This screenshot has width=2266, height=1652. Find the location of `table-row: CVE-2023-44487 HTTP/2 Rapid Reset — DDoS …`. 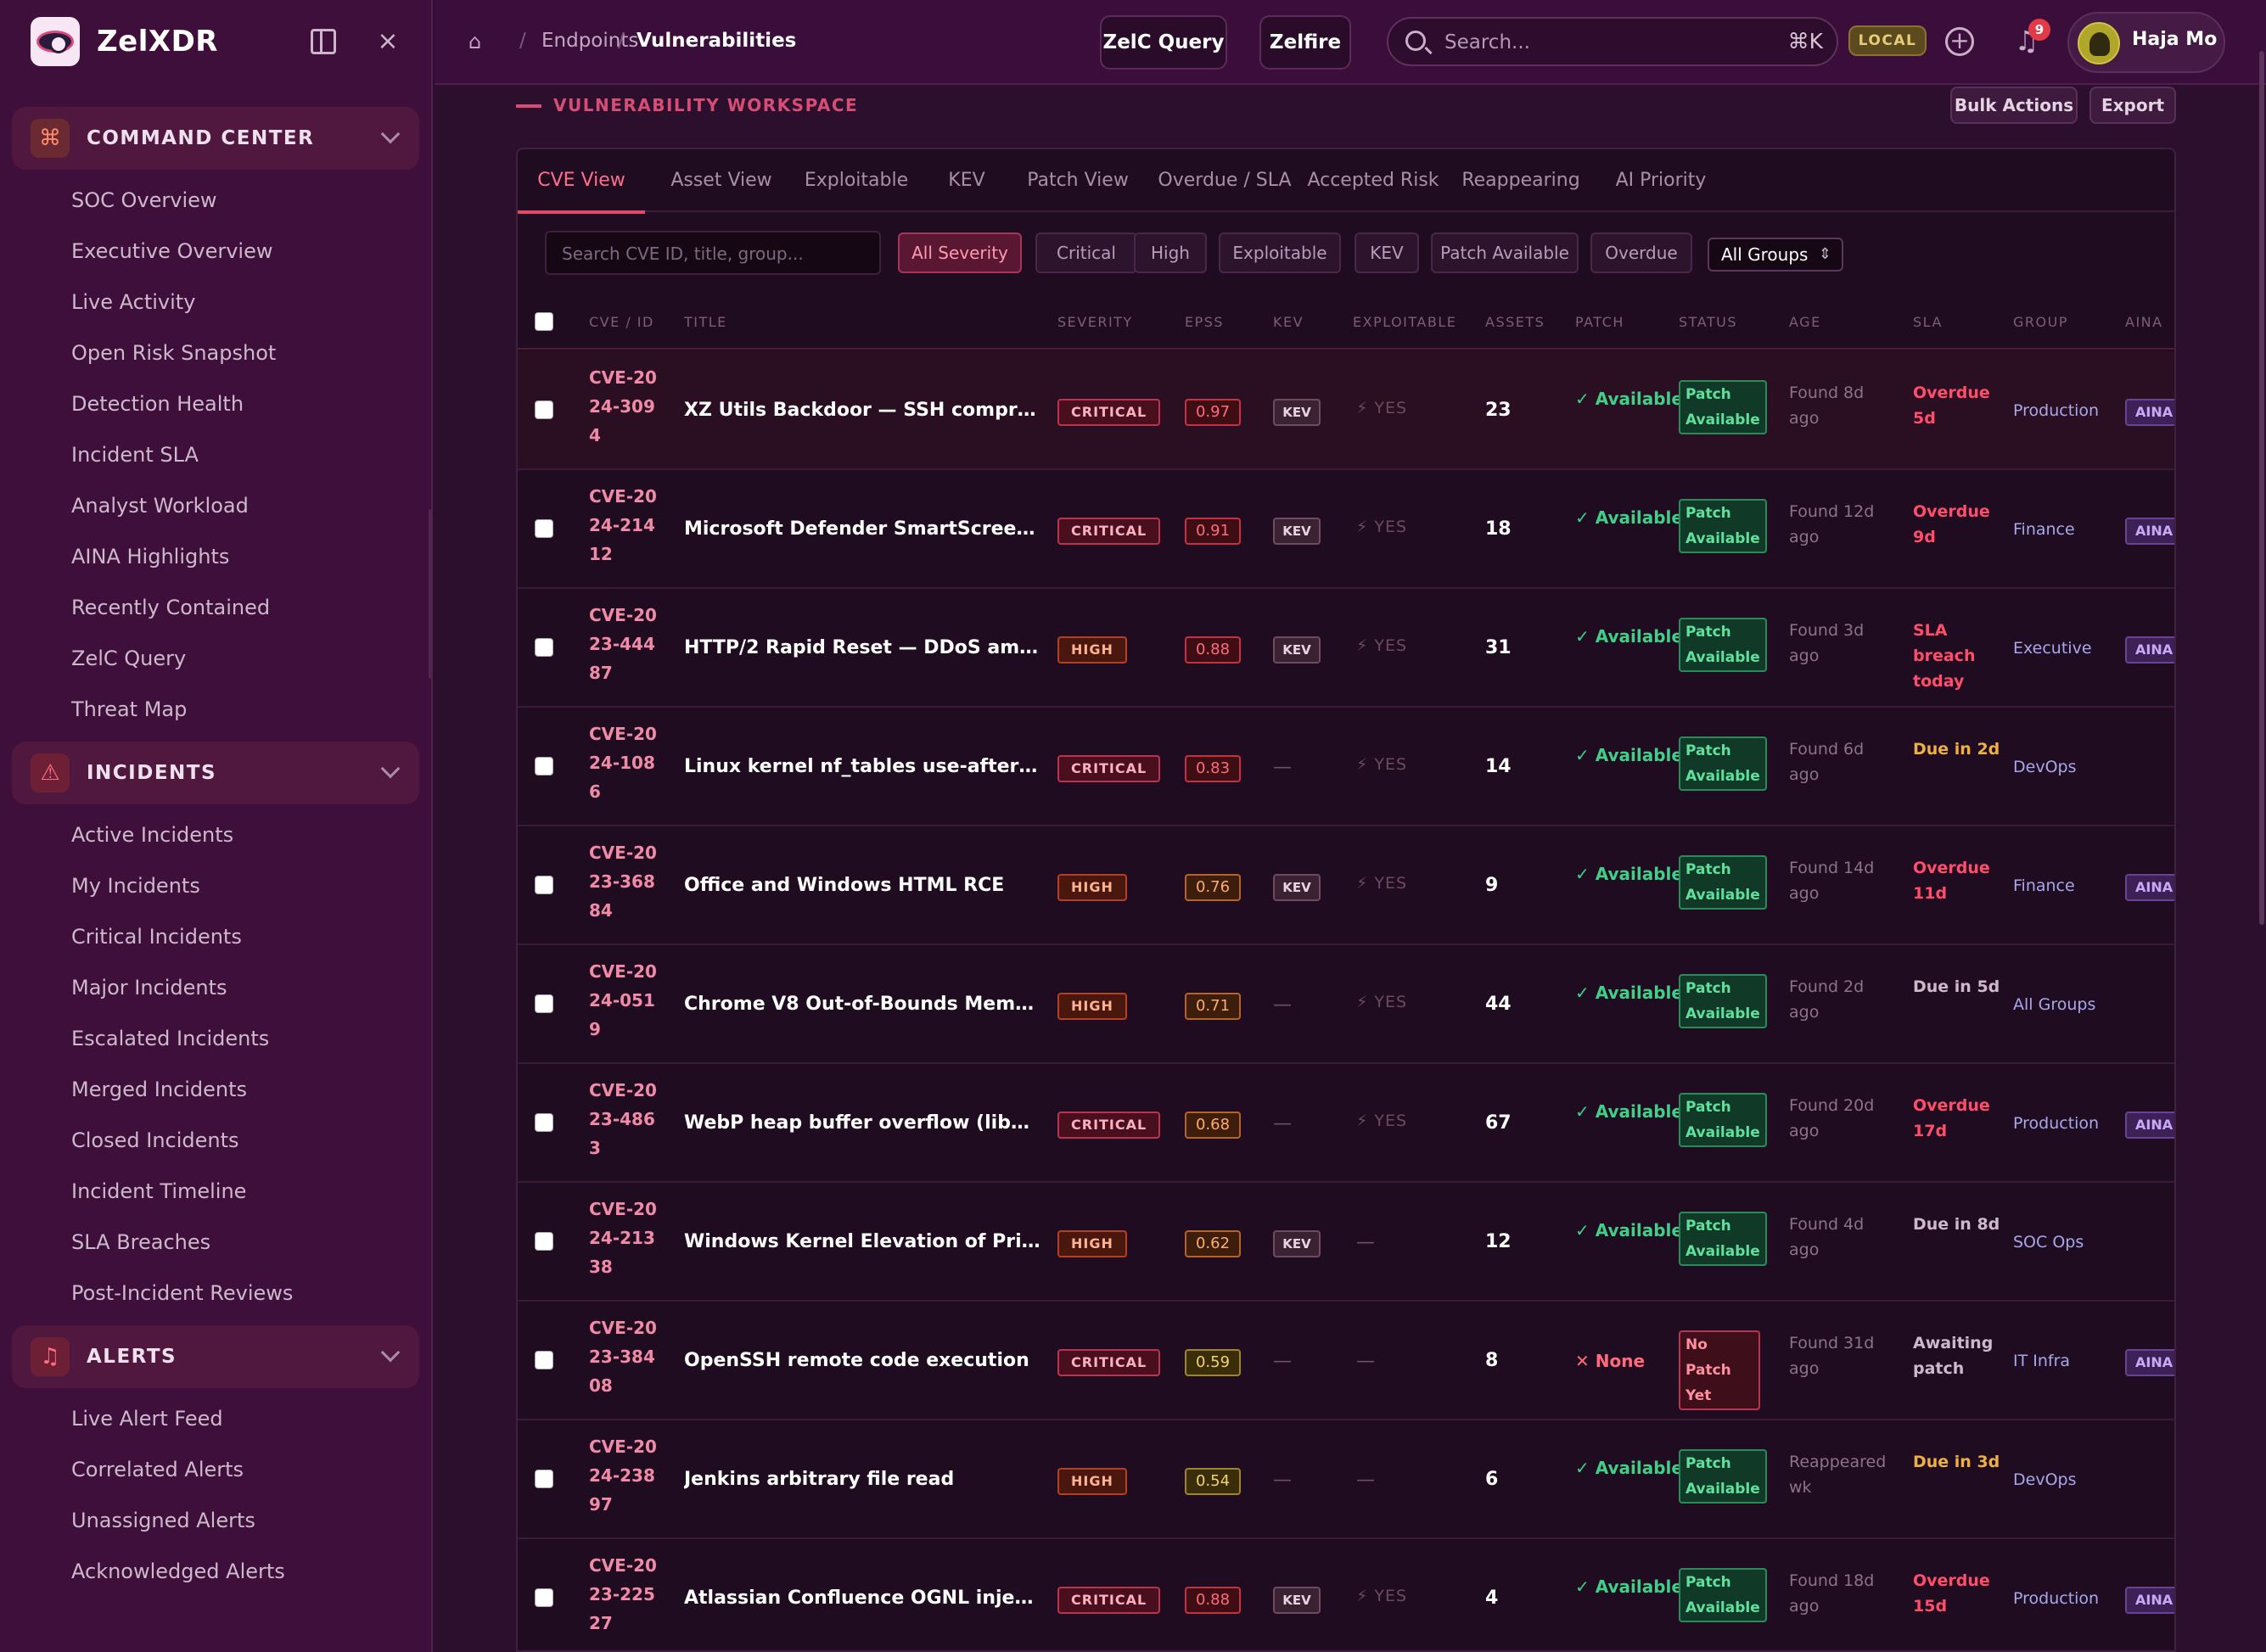

table-row: CVE-2023-44487 HTTP/2 Rapid Reset — DDoS … is located at coordinates (1346, 648).